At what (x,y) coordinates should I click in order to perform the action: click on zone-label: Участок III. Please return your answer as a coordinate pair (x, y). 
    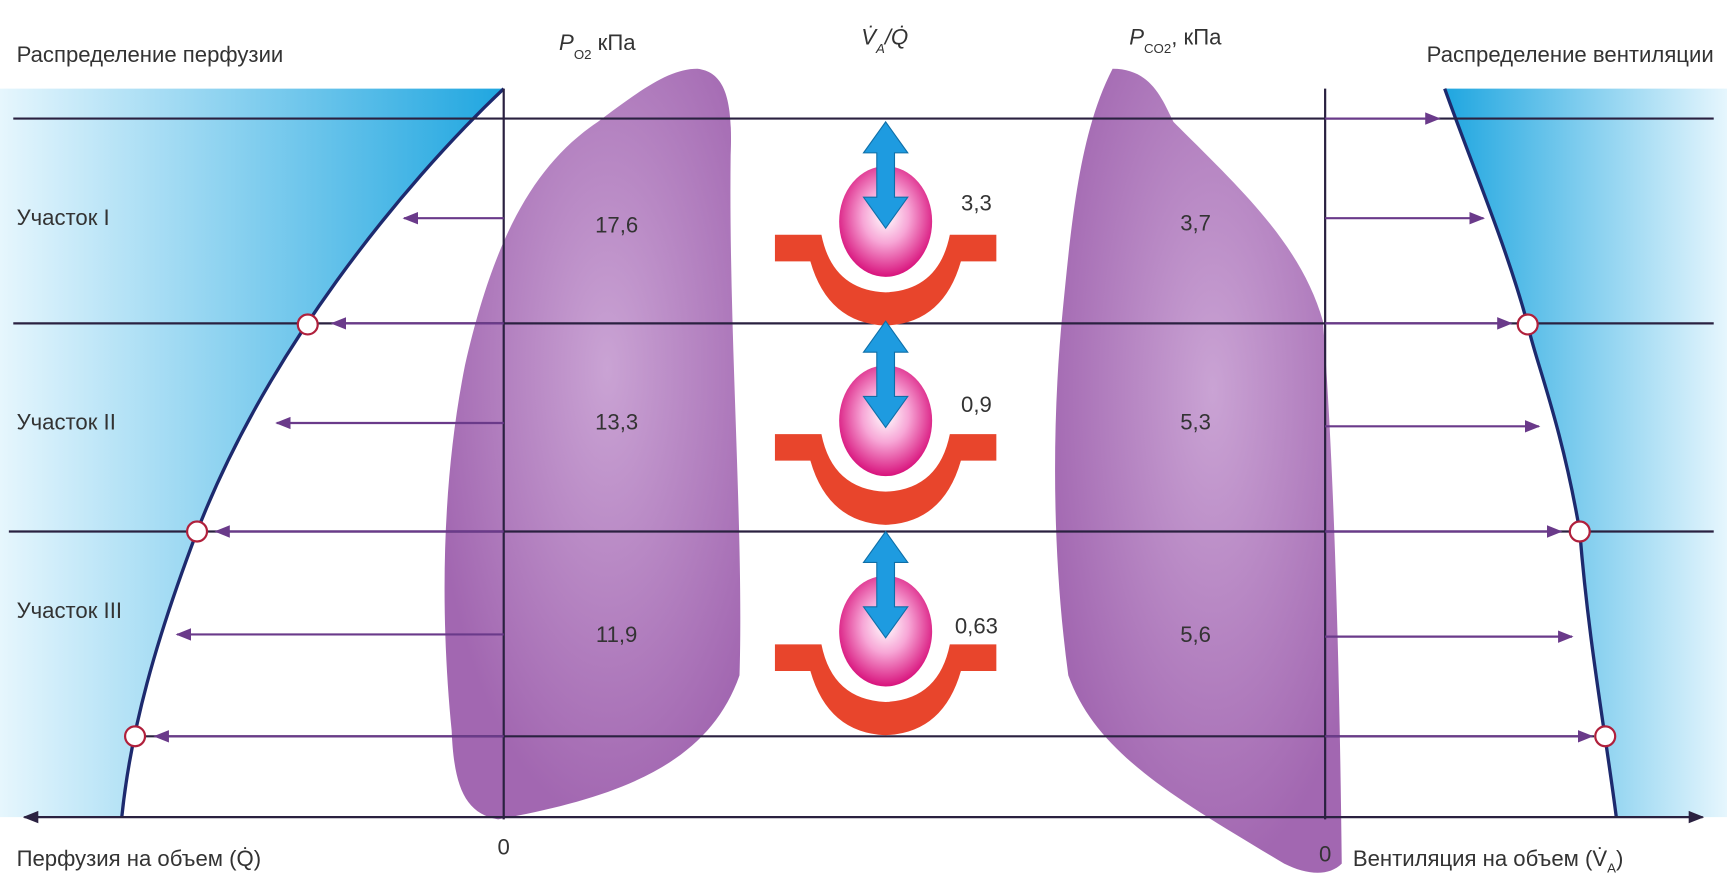
    Looking at the image, I should click on (69, 610).